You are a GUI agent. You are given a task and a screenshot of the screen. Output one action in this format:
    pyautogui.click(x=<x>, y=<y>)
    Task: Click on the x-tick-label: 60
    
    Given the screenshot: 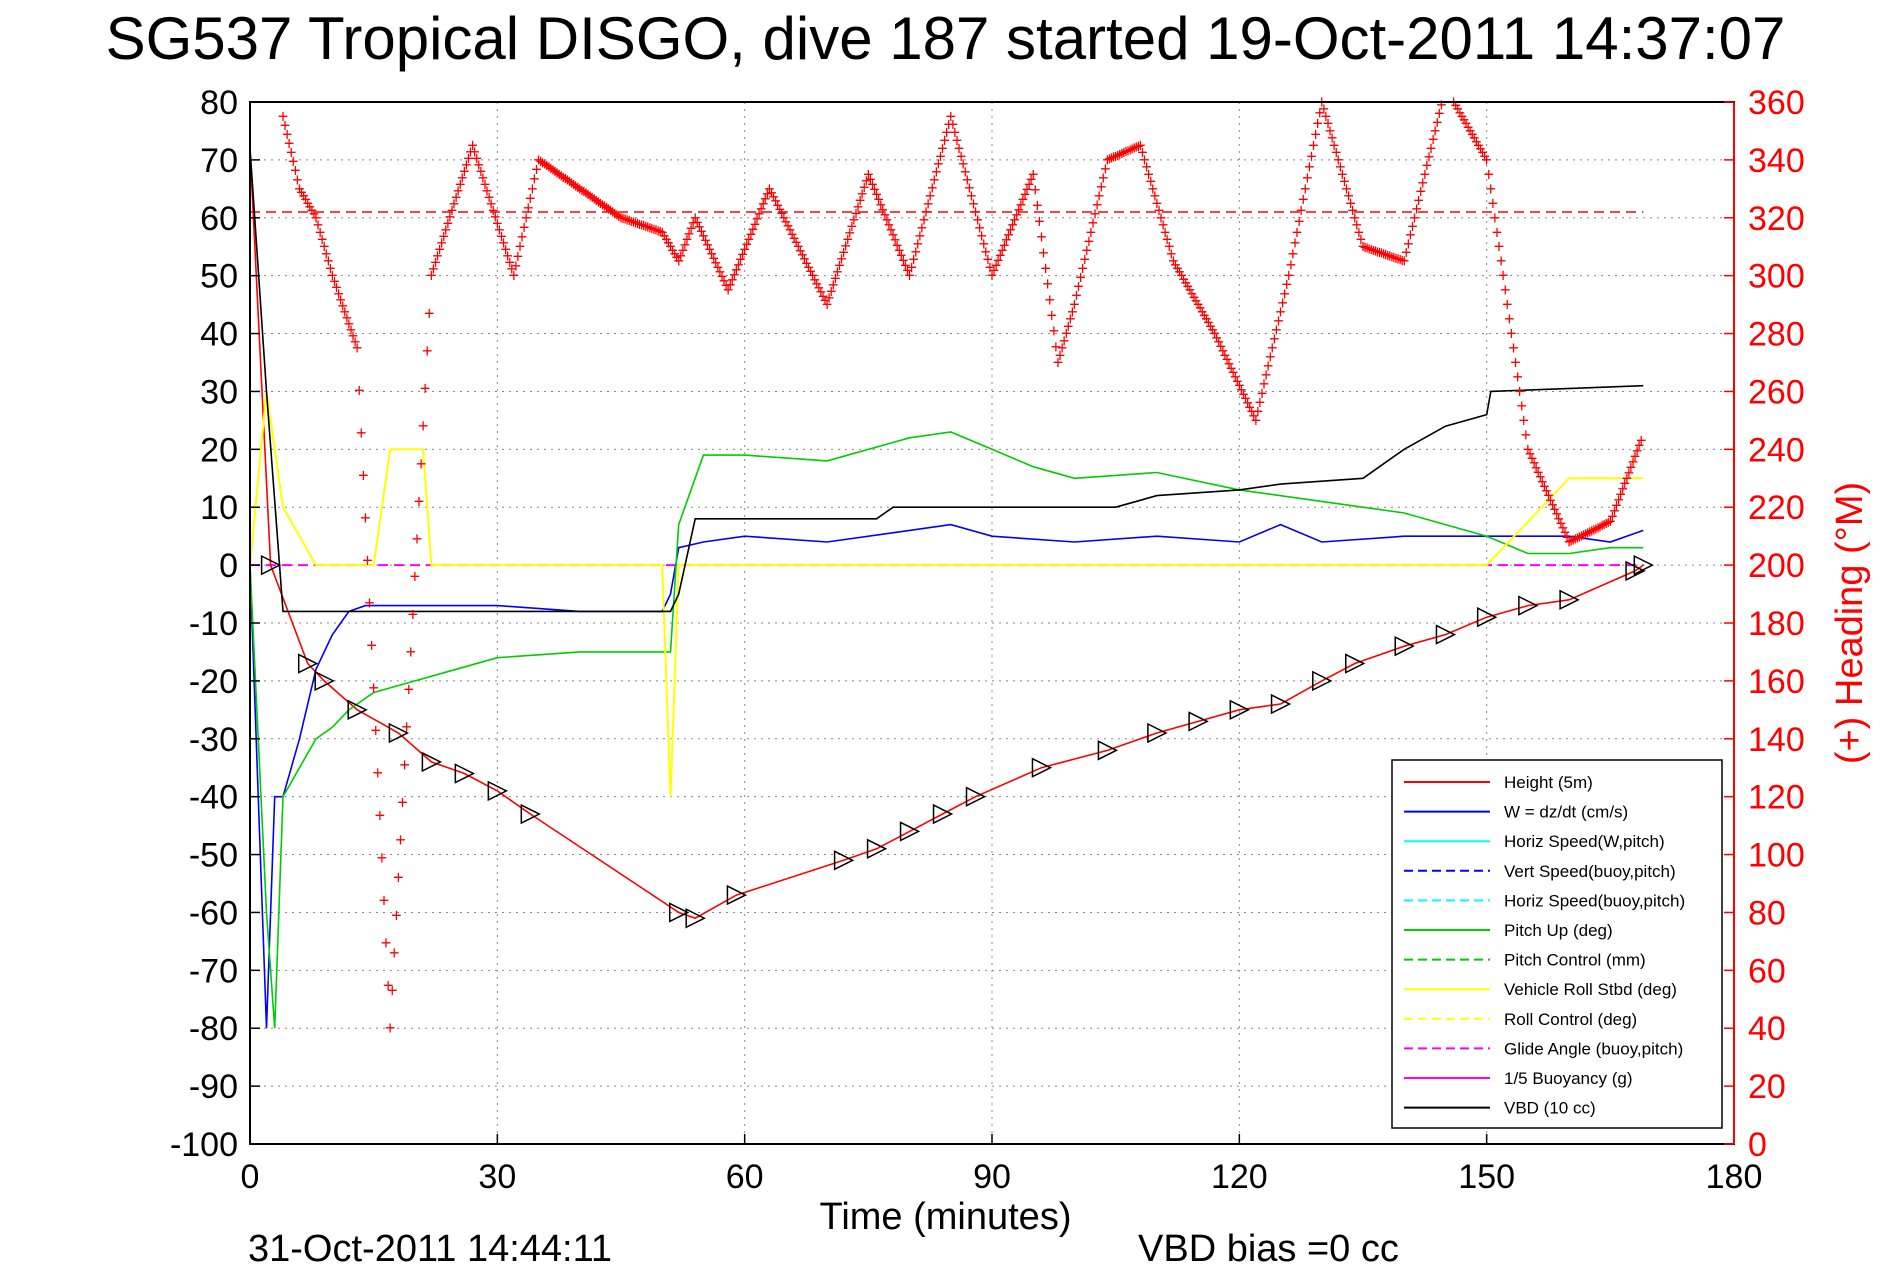 What is the action you would take?
    pyautogui.click(x=745, y=1177)
    